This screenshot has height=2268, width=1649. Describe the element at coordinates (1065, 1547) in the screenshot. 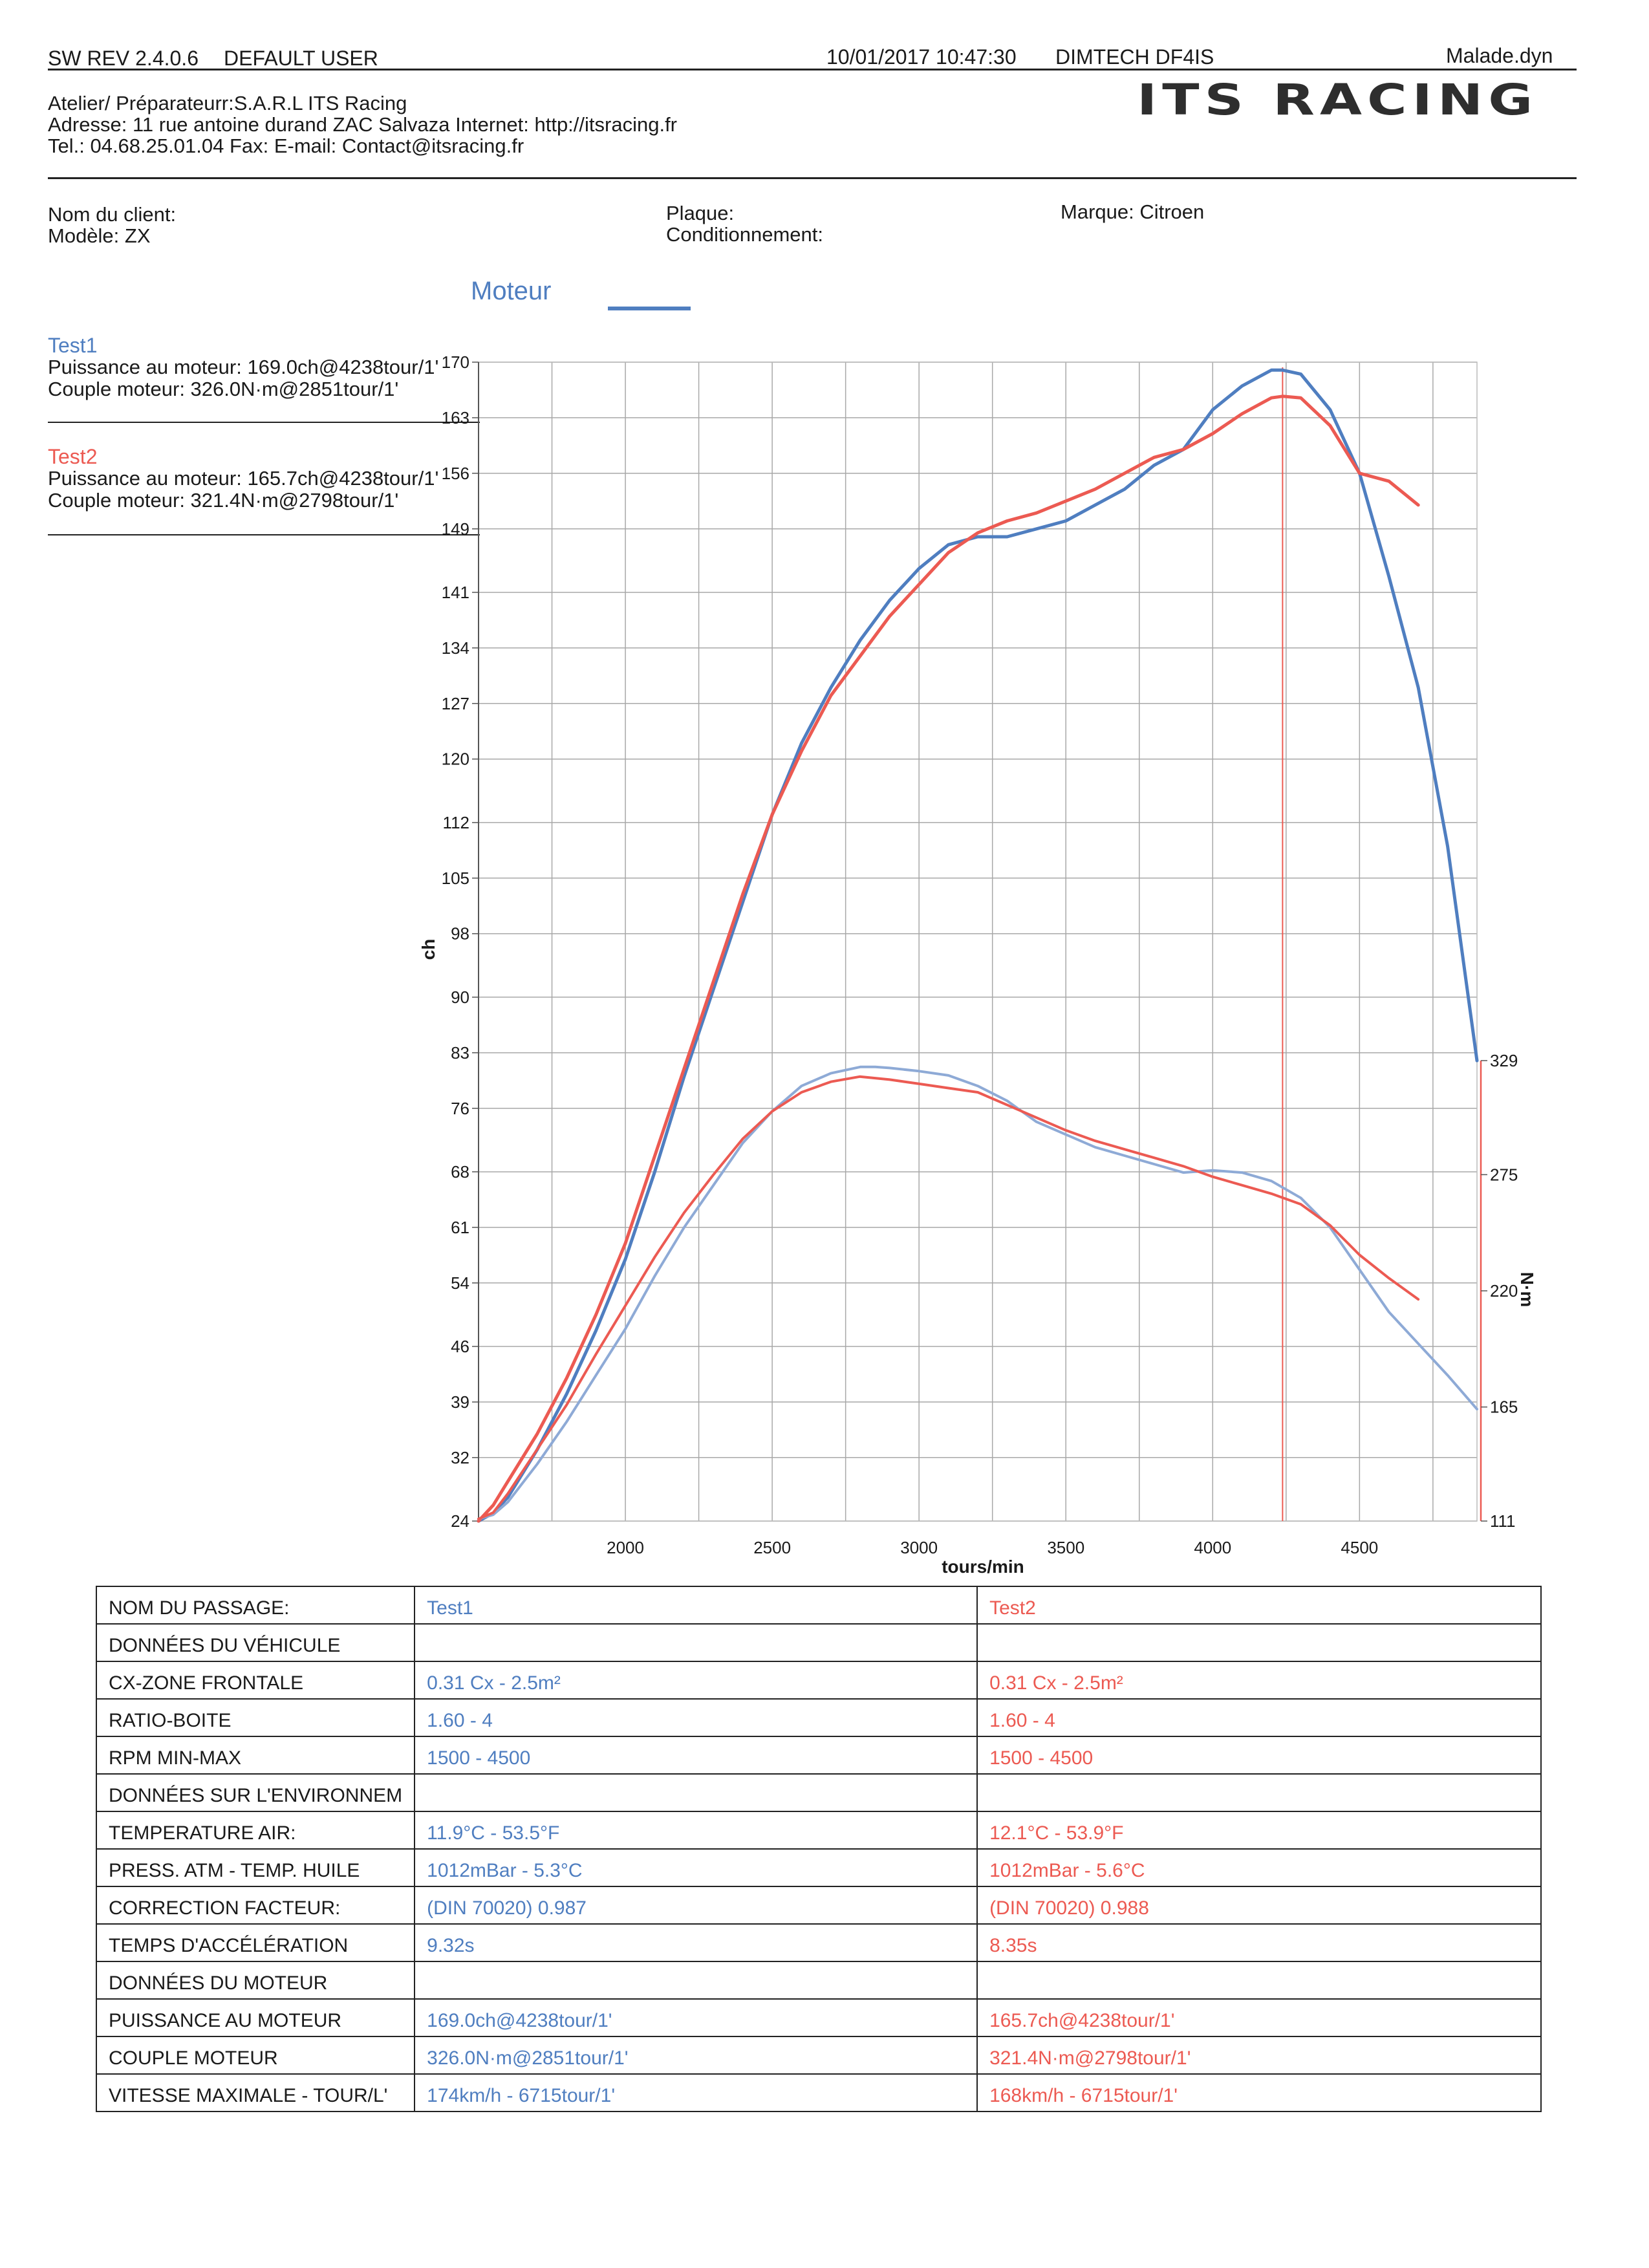

I see `x-tick-label: 3500` at that location.